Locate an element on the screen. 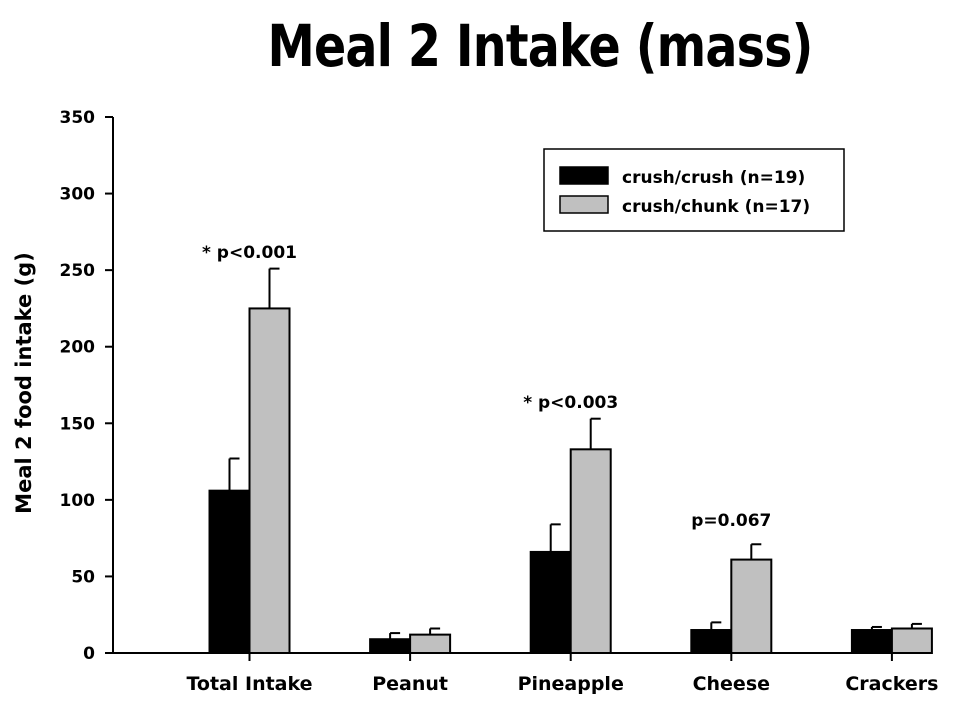  y-tick-label: 350 is located at coordinates (78, 118).